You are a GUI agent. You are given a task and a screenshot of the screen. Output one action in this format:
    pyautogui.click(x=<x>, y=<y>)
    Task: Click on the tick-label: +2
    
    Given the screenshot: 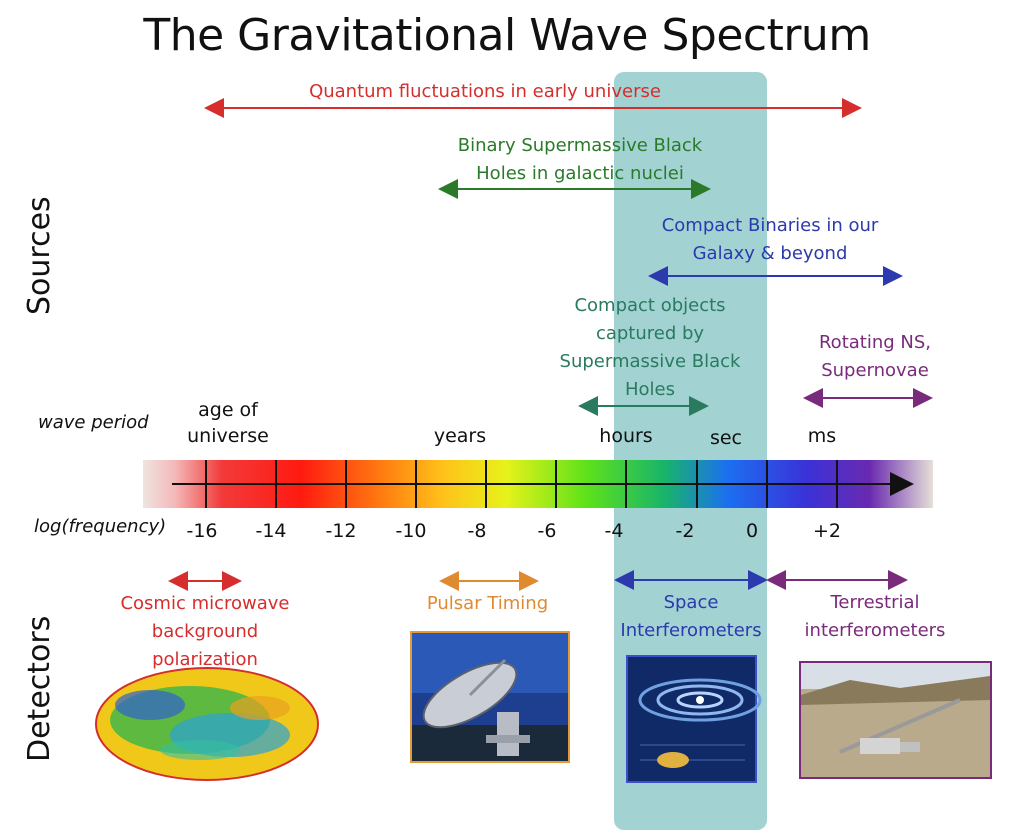 What is the action you would take?
    pyautogui.click(x=826, y=531)
    